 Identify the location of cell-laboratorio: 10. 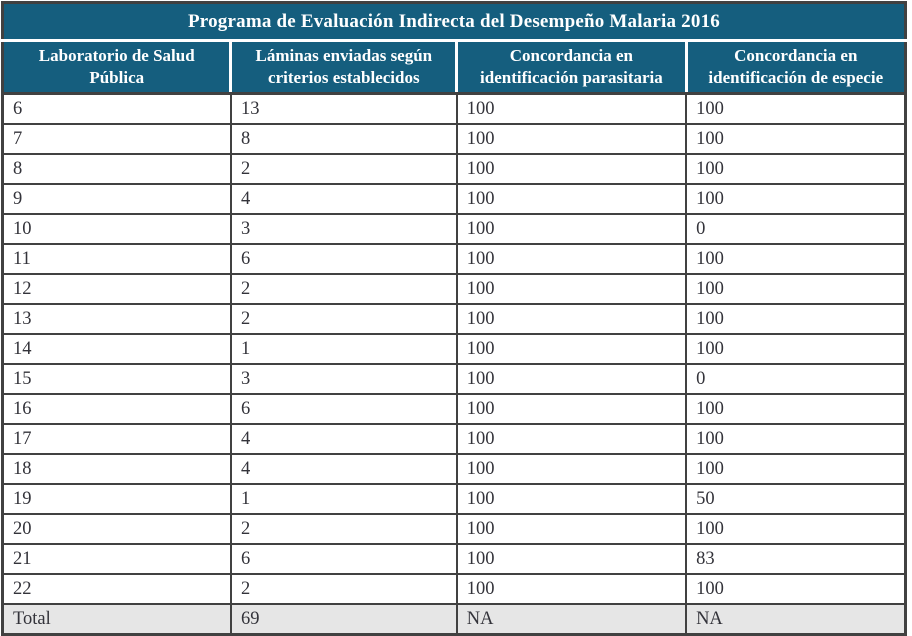
(116, 229).